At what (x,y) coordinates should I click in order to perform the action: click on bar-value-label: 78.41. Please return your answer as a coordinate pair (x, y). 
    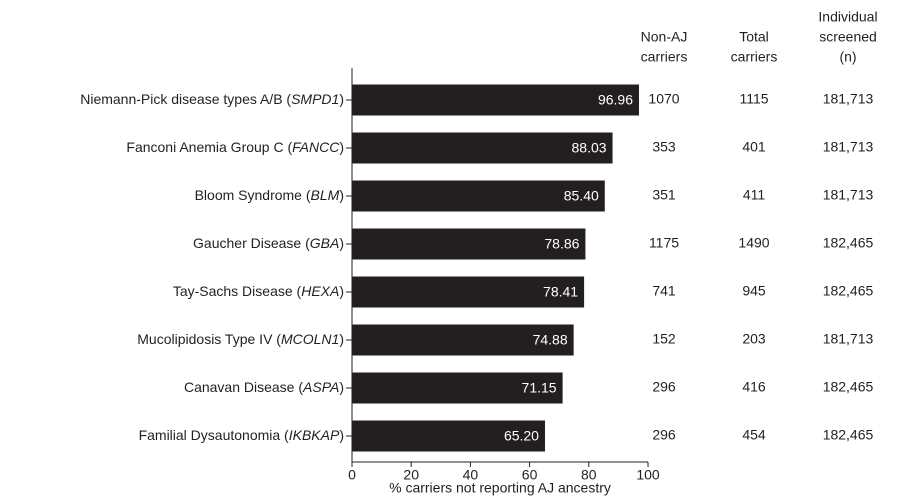
    Looking at the image, I should click on (560, 292).